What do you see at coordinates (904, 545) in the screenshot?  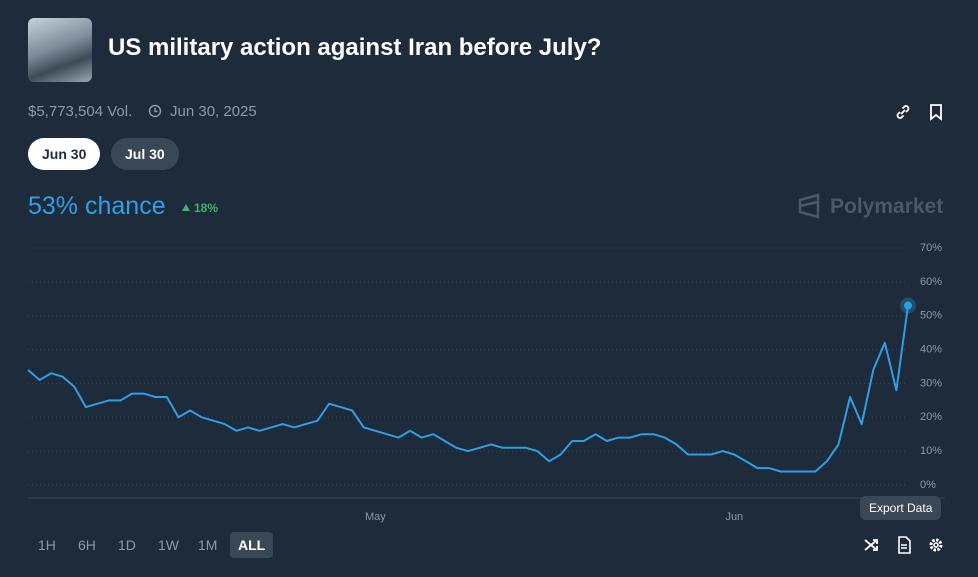 I see `export-button` at bounding box center [904, 545].